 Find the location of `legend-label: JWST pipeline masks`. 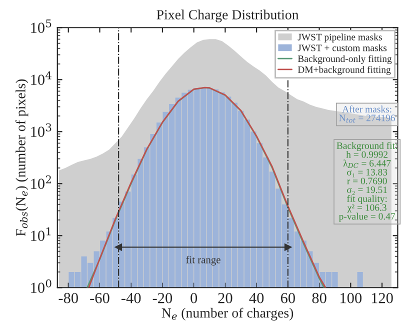

legend-label: JWST pipeline masks is located at coordinates (340, 38).